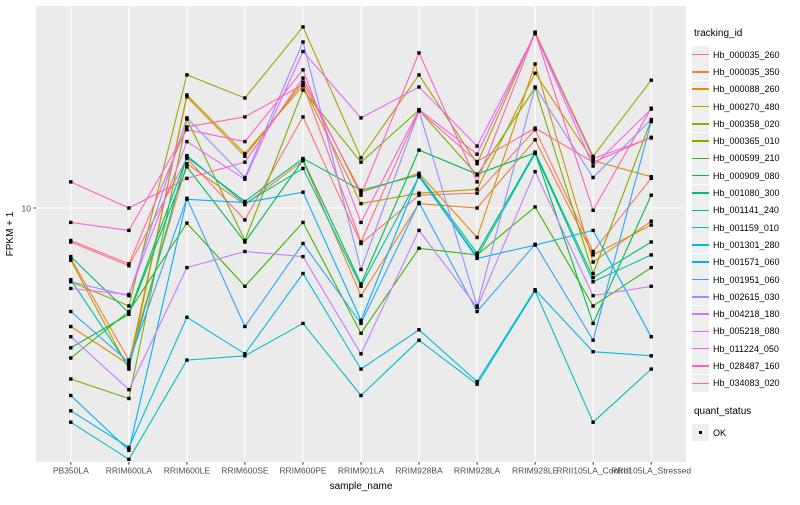 The height and width of the screenshot is (505, 800). I want to click on legend-item-label: Hb_000035_260, so click(746, 54).